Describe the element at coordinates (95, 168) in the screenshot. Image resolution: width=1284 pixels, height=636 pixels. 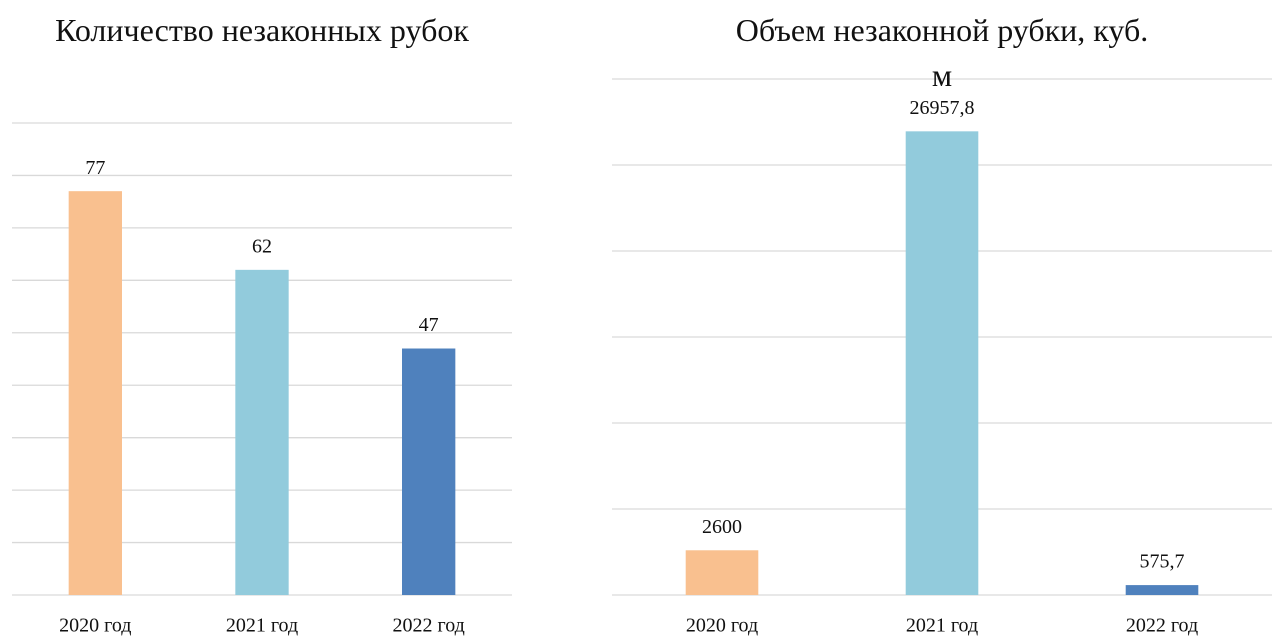
I see `value-label: 77` at that location.